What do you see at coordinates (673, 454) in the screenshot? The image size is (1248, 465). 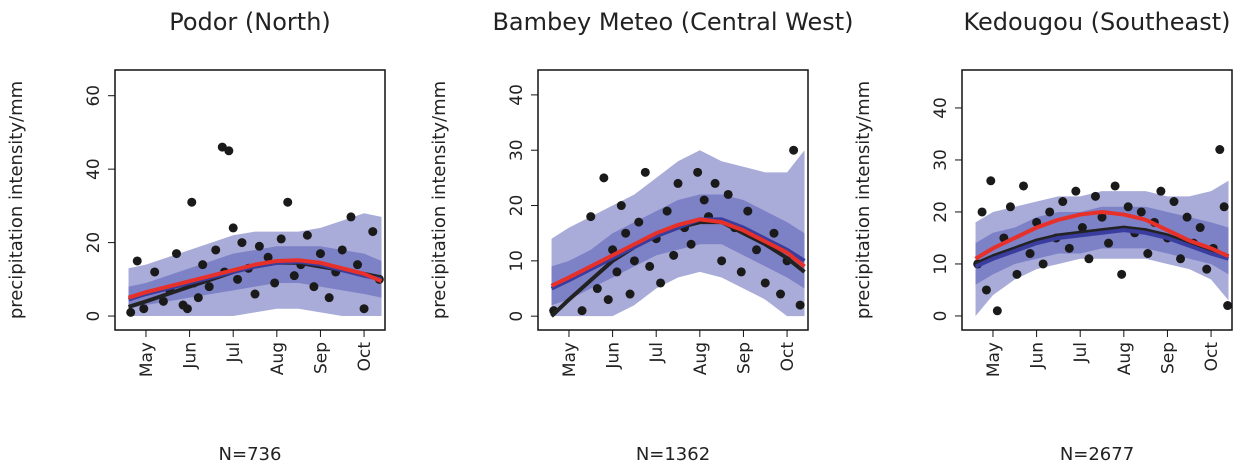 I see `sample-size: N=1362` at bounding box center [673, 454].